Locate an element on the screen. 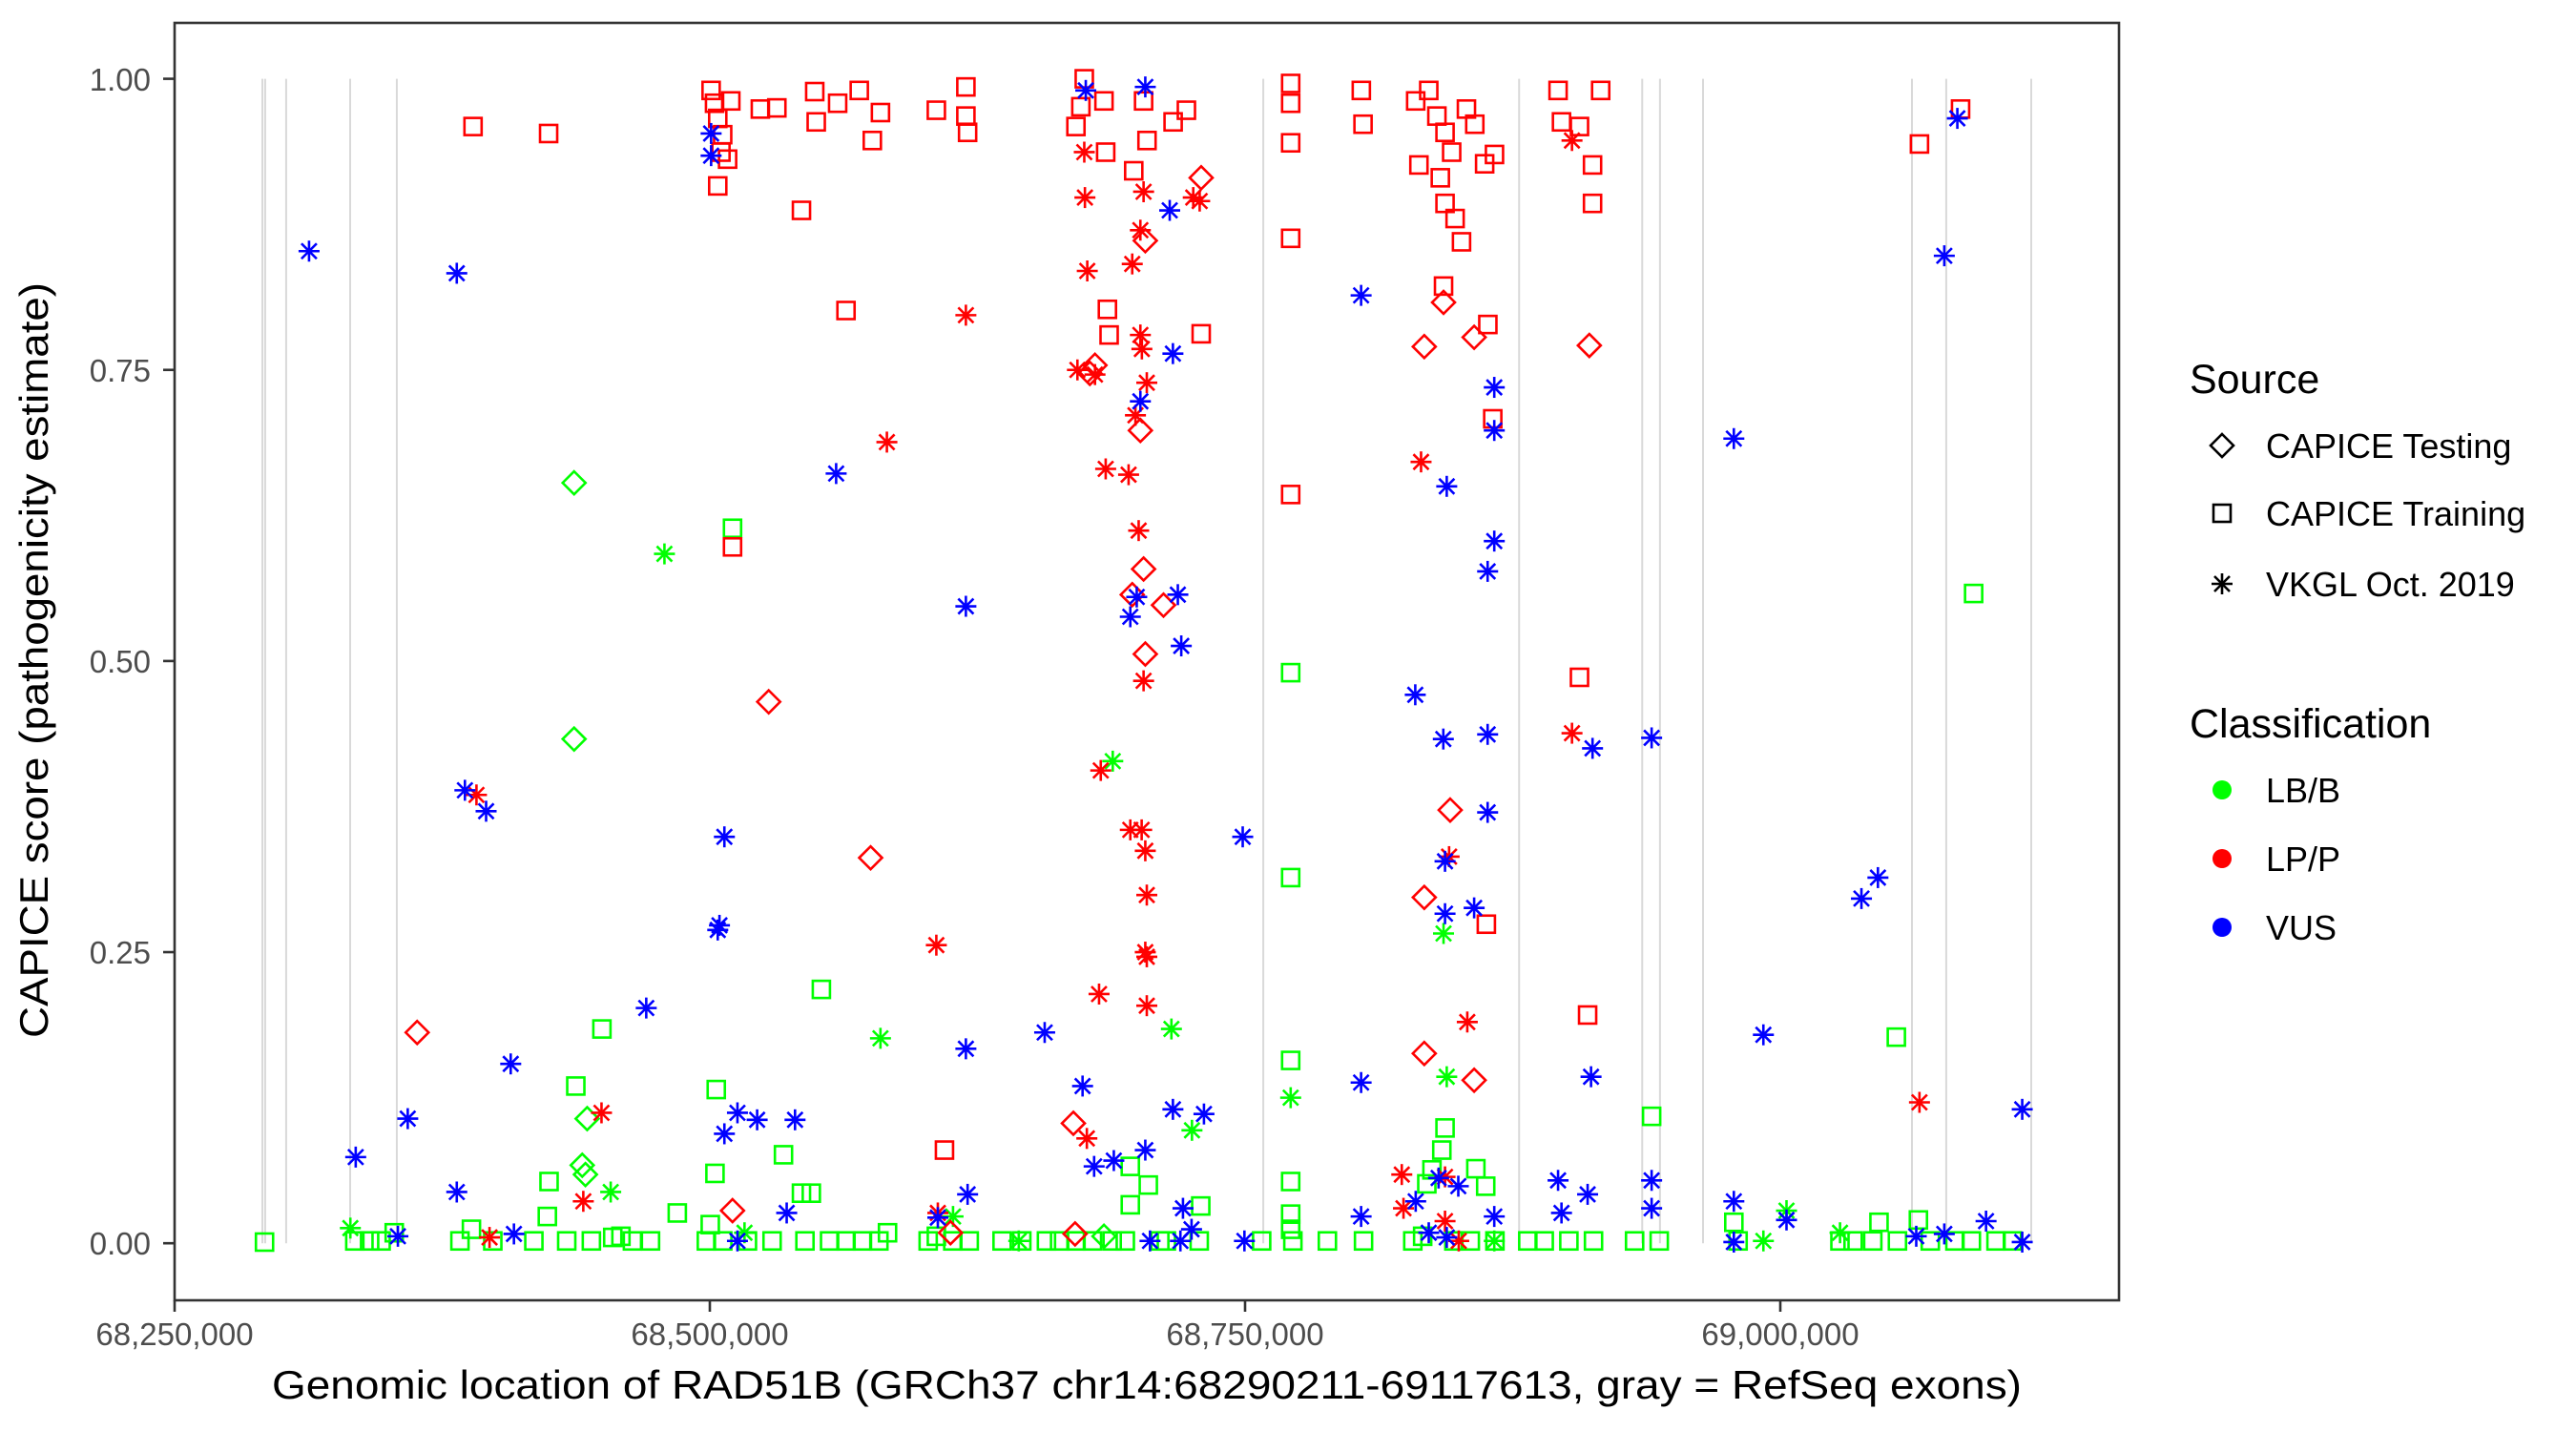  legend-label: CAPICE Training is located at coordinates (2395, 513).